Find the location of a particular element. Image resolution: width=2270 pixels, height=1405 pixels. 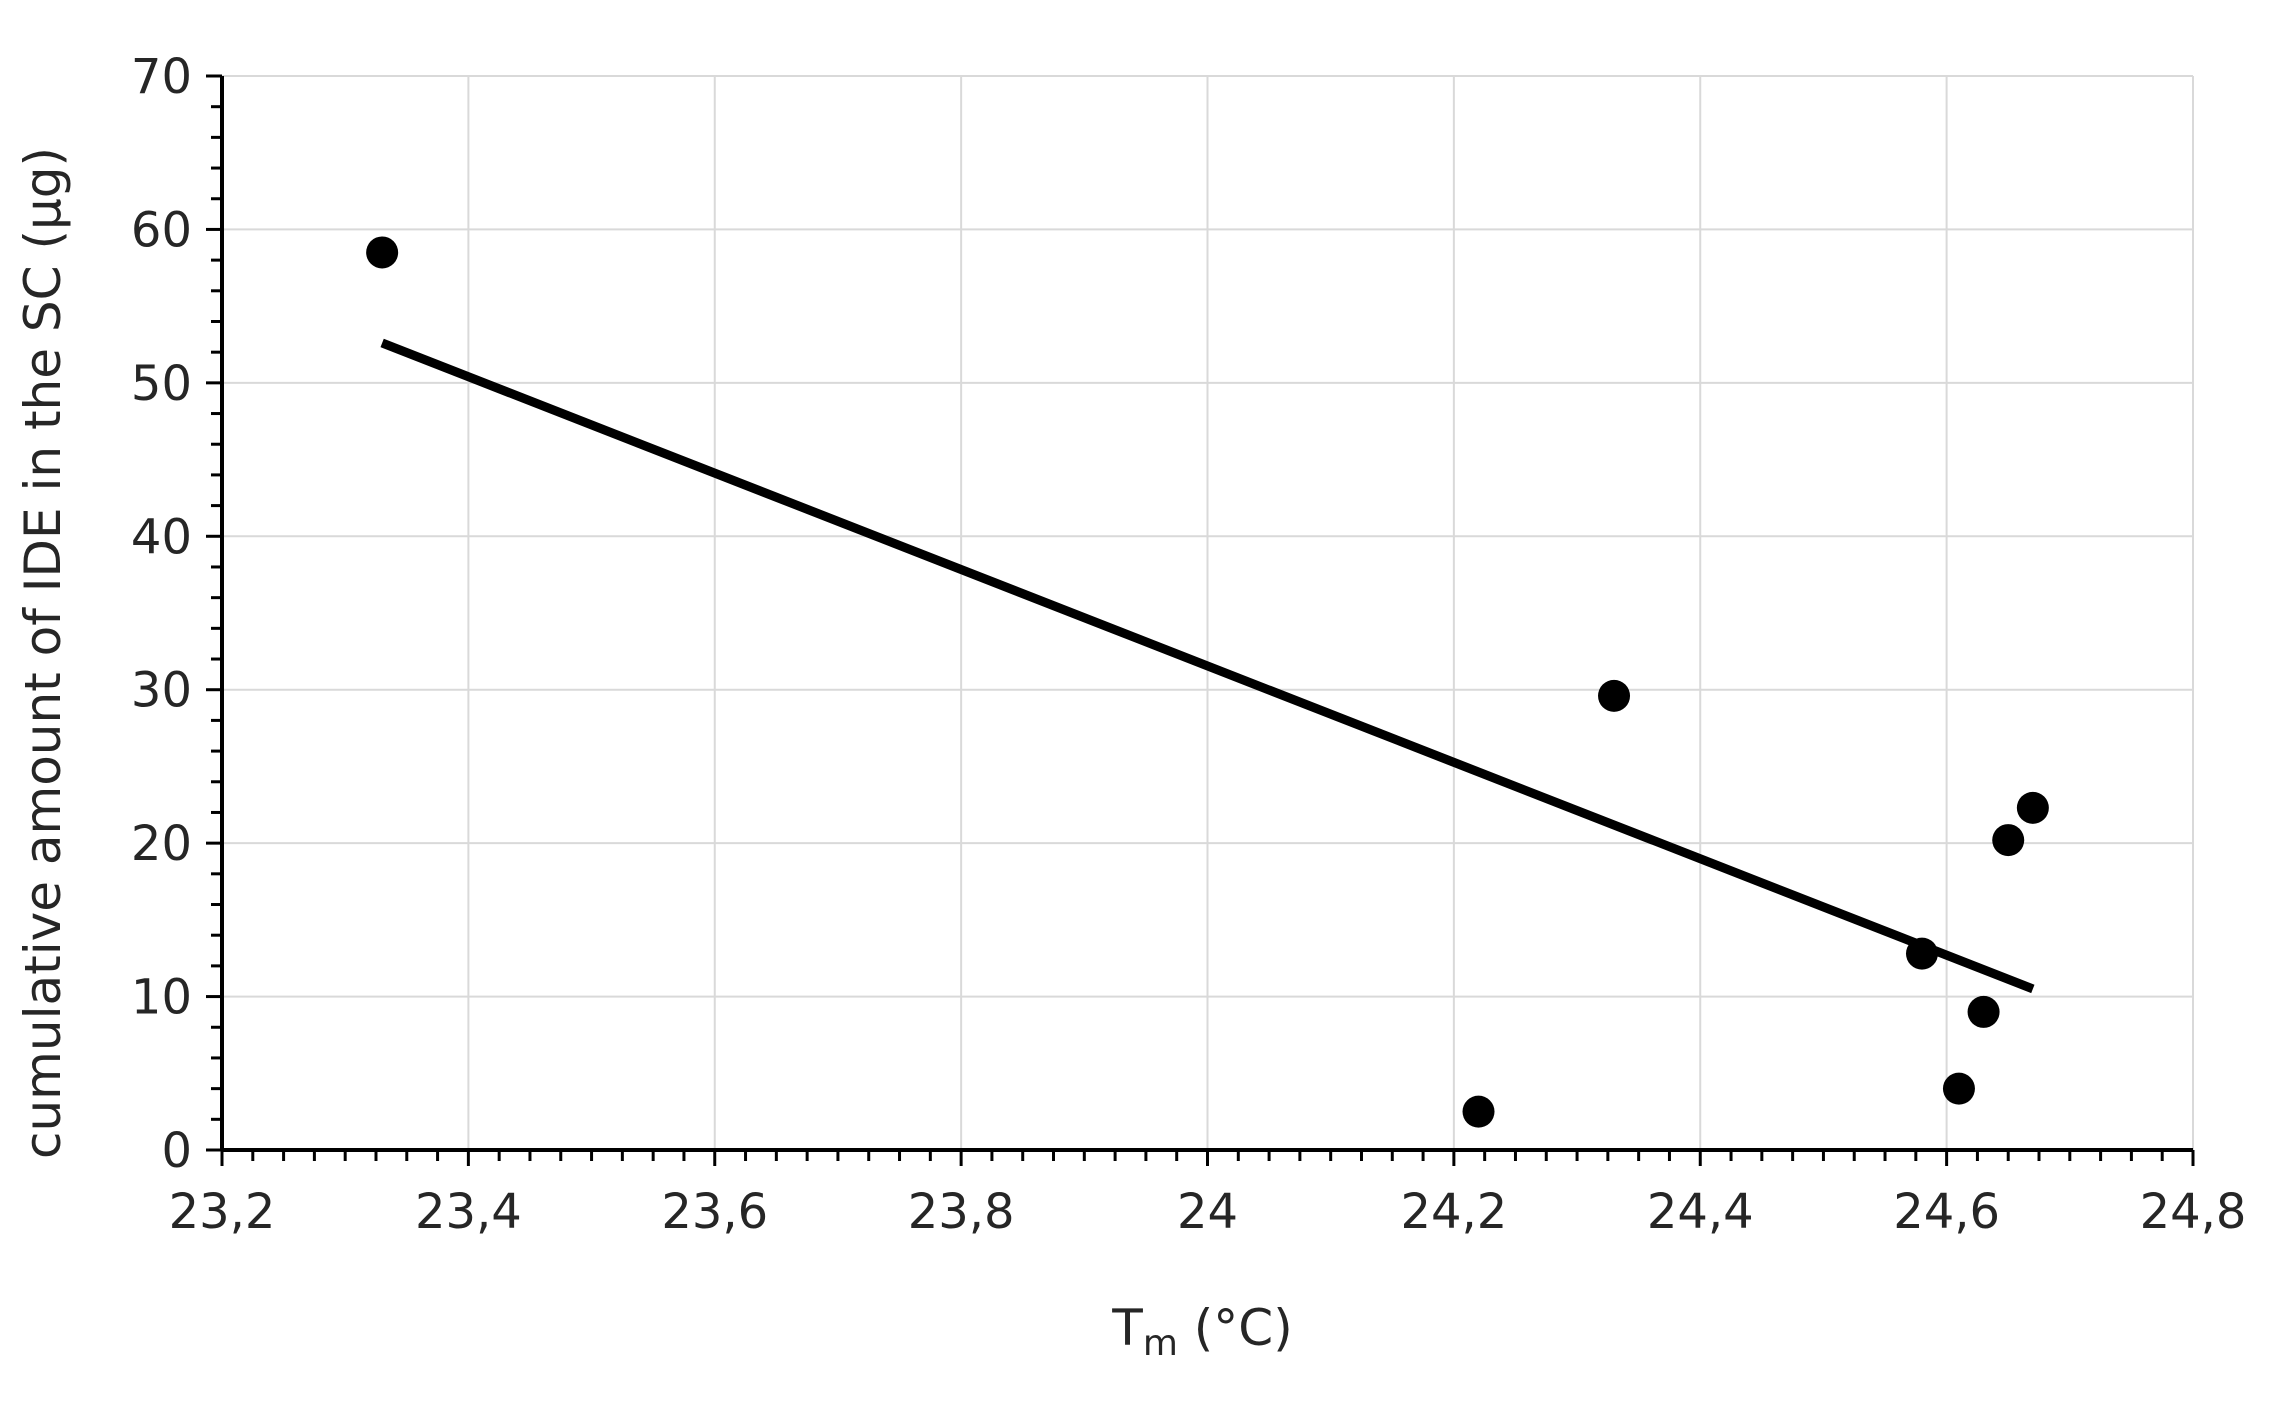

x-axis-title-main: T is located at coordinates (1127, 1328).